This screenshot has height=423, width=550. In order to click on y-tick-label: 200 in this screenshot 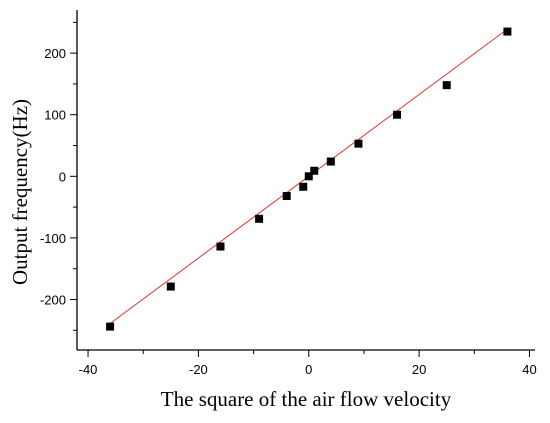, I will do `click(55, 53)`.